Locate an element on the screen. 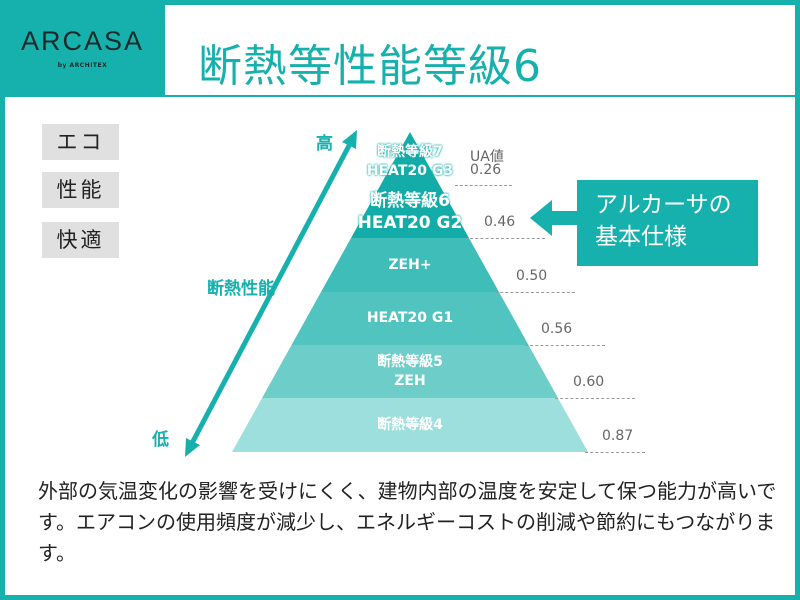 The image size is (800, 600). level-label: 断熱等級4 is located at coordinates (410, 425).